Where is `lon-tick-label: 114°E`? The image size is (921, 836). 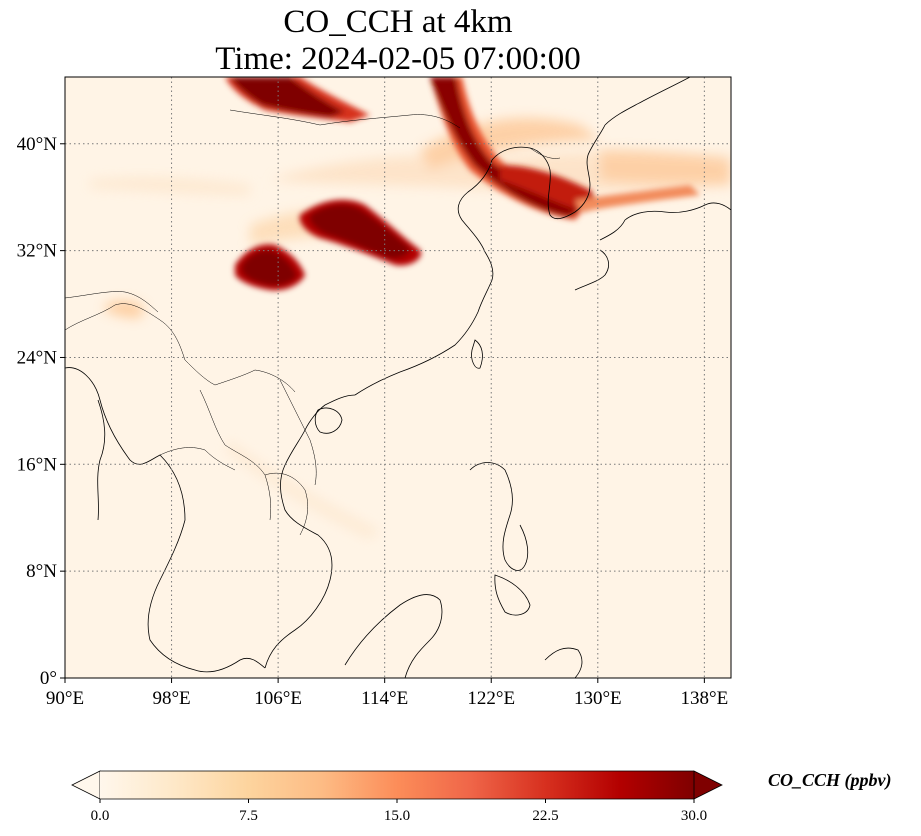 lon-tick-label: 114°E is located at coordinates (384, 698).